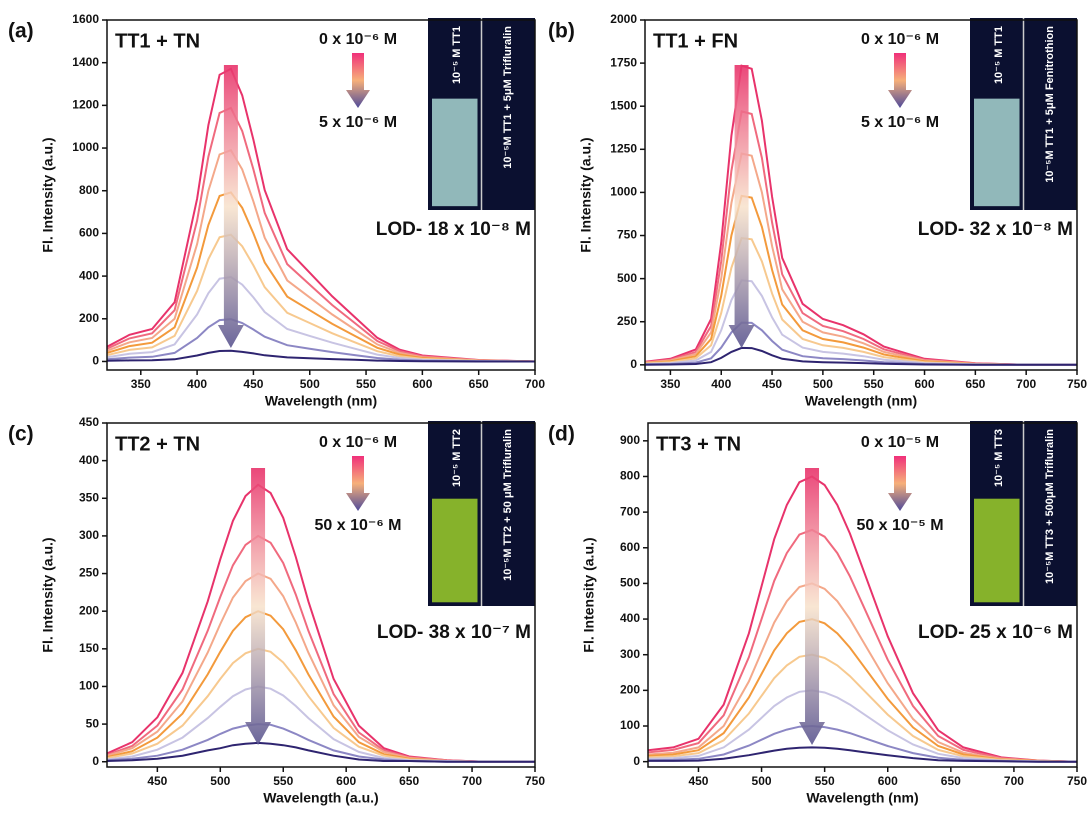 The width and height of the screenshot is (1091, 816). Describe the element at coordinates (698, 444) in the screenshot. I see `panel-title: TT3 + TN` at that location.